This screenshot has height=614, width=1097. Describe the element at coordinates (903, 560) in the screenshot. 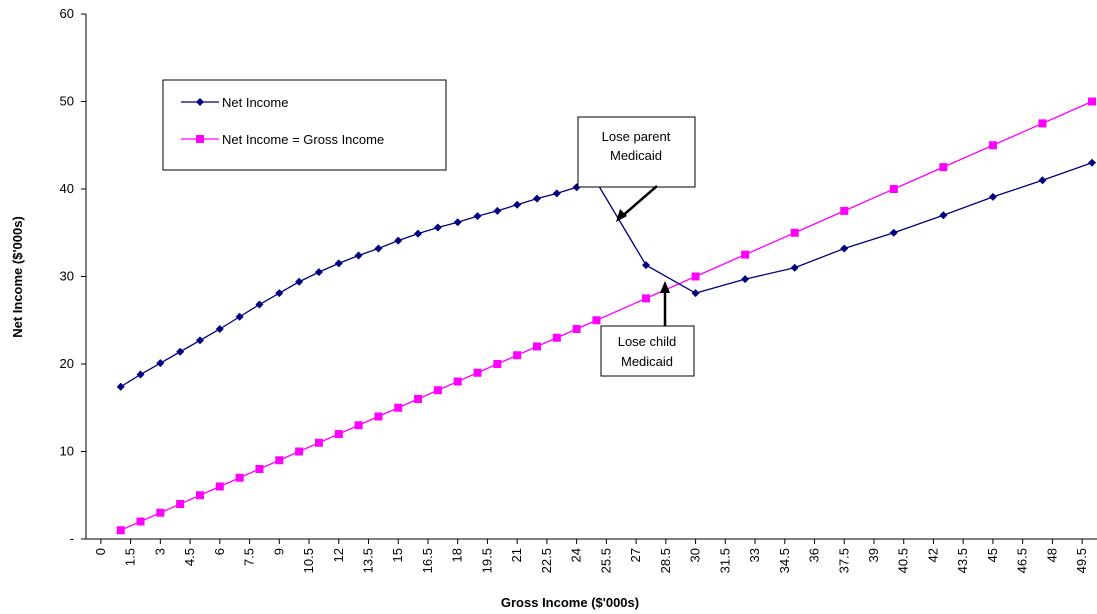

I see `x-tick-label: 40.5` at that location.